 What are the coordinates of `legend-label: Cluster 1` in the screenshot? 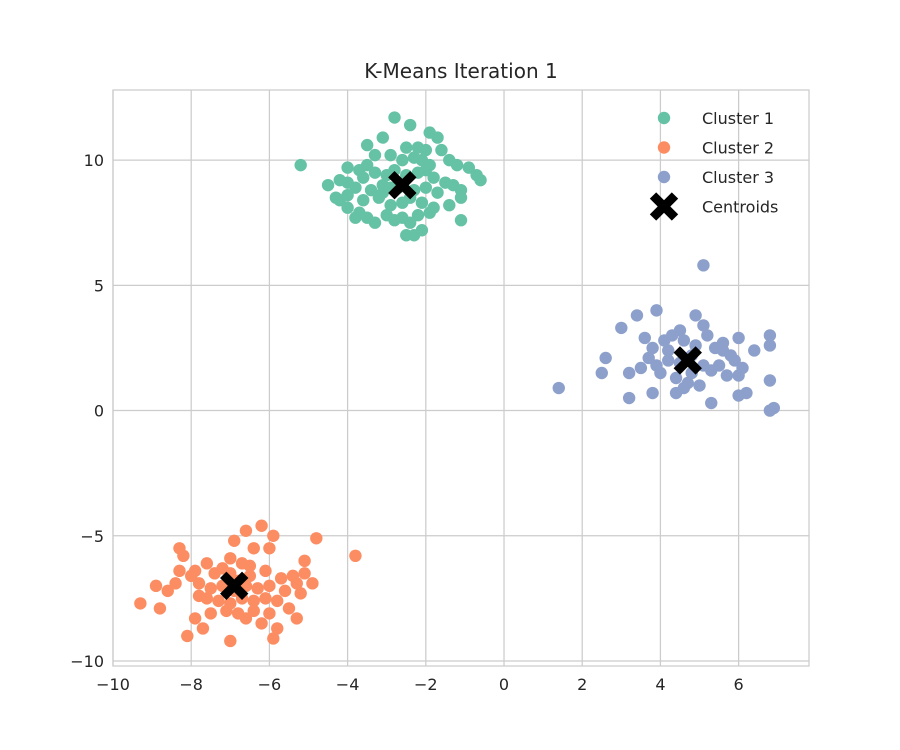 It's located at (738, 118).